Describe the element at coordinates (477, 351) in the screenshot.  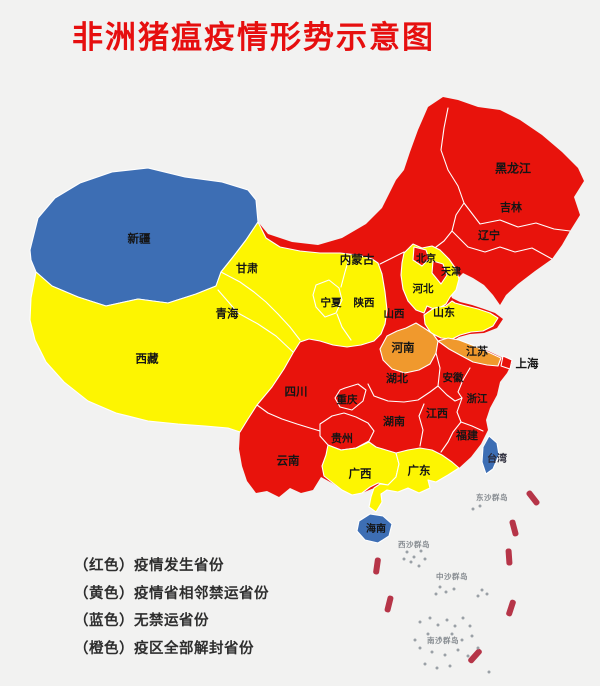
I see `province-label-jiangsu: 江苏` at that location.